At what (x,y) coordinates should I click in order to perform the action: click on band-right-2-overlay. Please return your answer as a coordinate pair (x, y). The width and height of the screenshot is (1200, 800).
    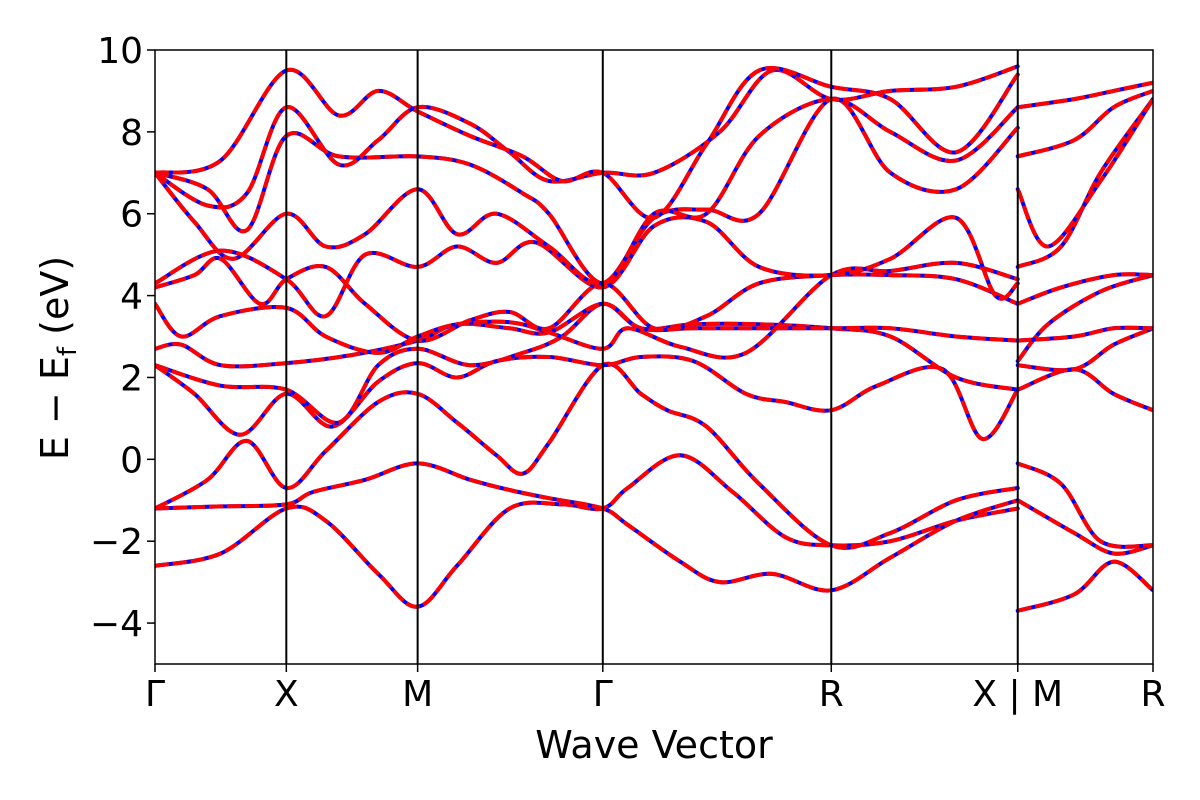
    Looking at the image, I should click on (1084, 505).